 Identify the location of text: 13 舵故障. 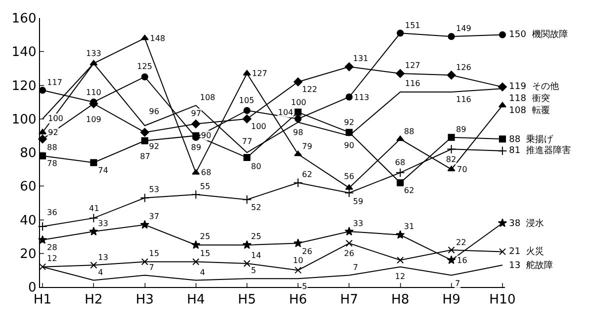
(531, 266).